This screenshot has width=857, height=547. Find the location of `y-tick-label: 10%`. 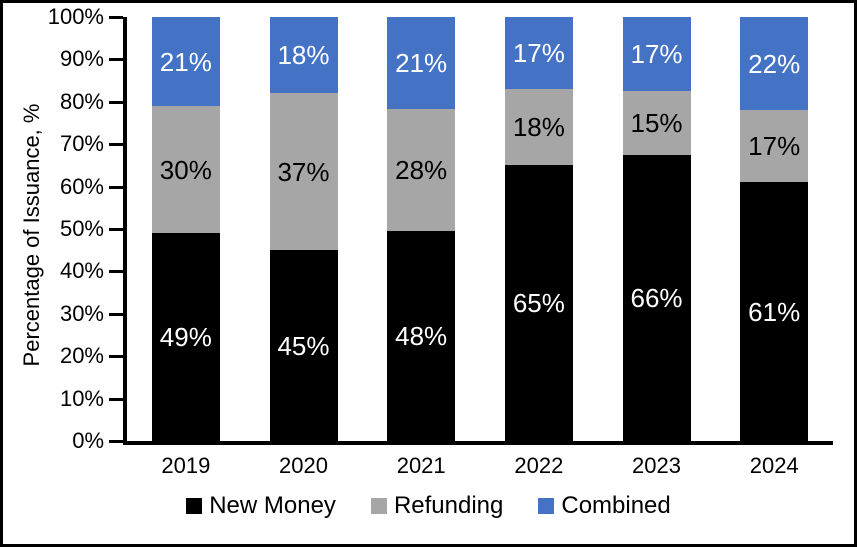

y-tick-label: 10% is located at coordinates (81, 398).